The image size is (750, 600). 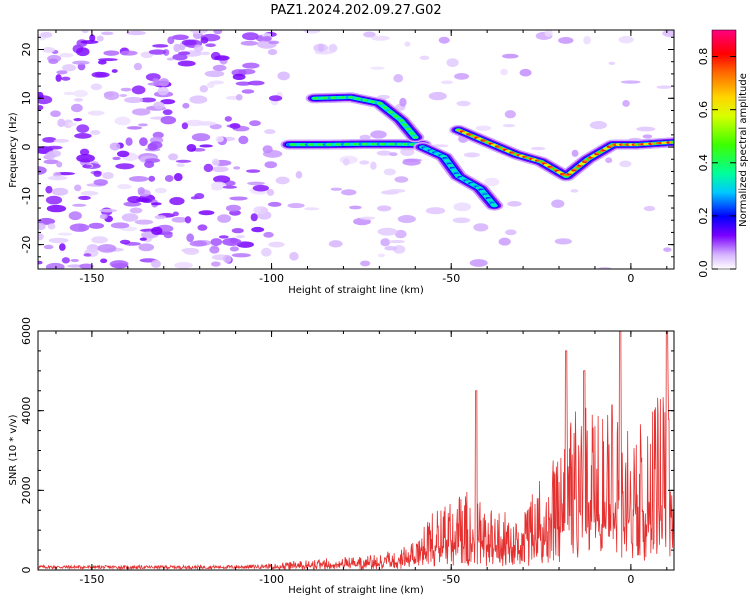 I want to click on colorbar-label: Normalized spectral amplitude, so click(x=743, y=150).